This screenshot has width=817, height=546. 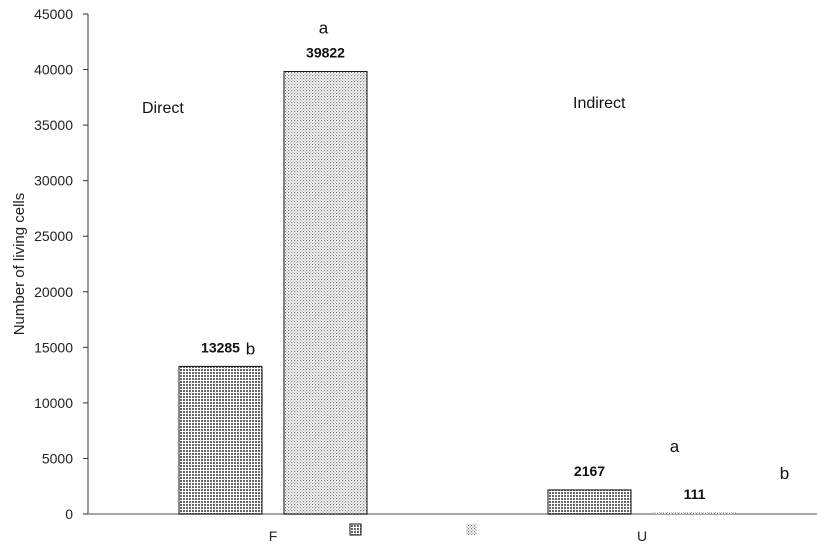 I want to click on y-tick-label: 0, so click(x=69, y=514).